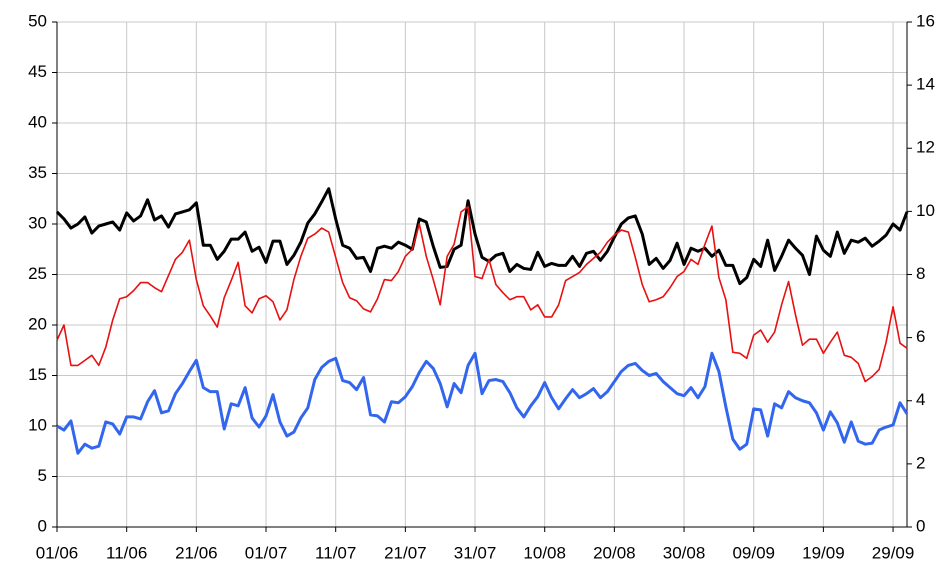 The image size is (950, 569). I want to click on x-tick-label: 11/07, so click(335, 552).